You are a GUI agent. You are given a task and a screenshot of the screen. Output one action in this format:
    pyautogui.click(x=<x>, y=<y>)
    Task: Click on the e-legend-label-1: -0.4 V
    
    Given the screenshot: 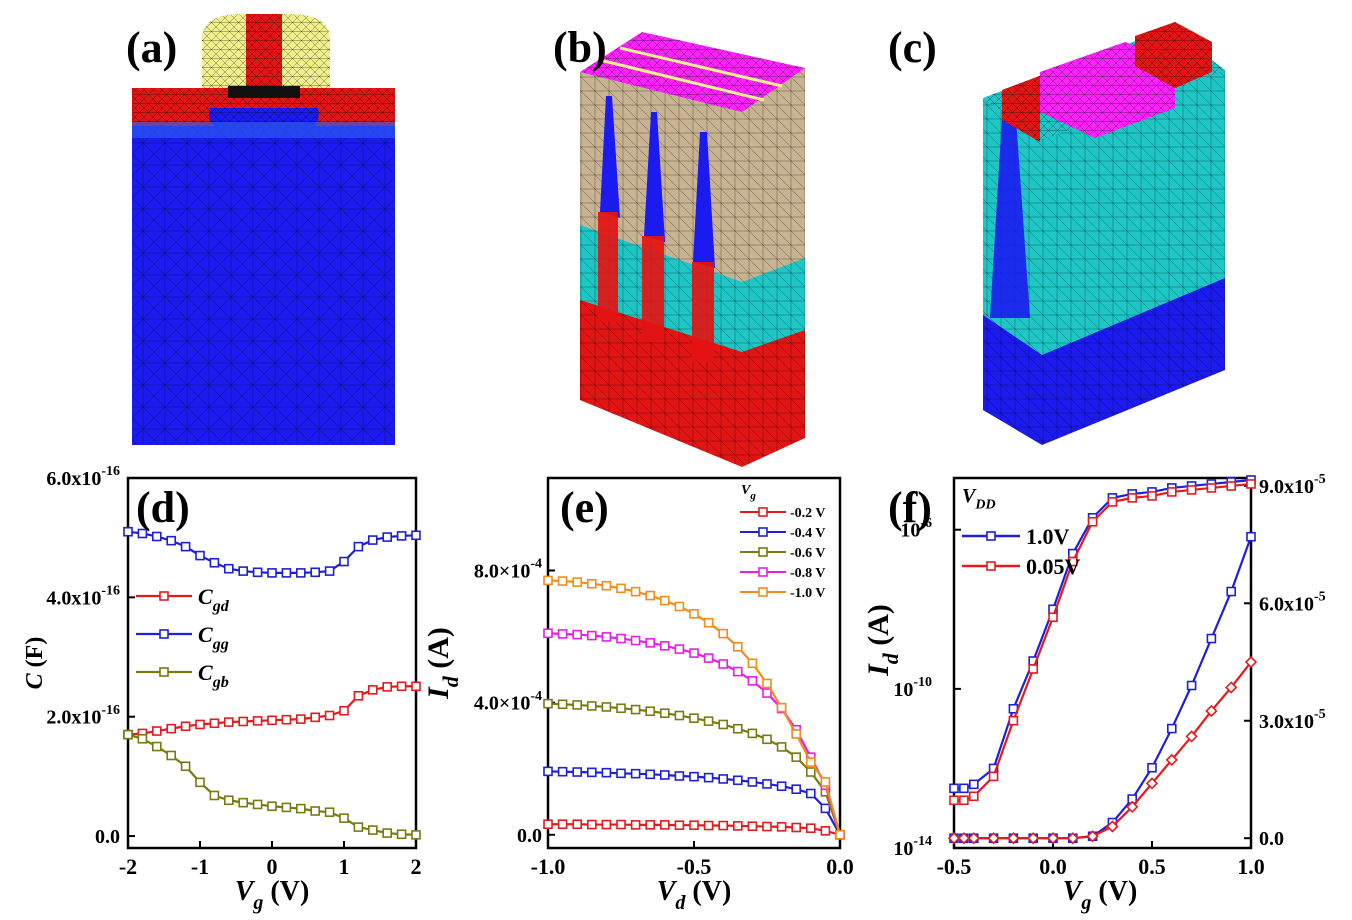 What is the action you would take?
    pyautogui.click(x=808, y=533)
    